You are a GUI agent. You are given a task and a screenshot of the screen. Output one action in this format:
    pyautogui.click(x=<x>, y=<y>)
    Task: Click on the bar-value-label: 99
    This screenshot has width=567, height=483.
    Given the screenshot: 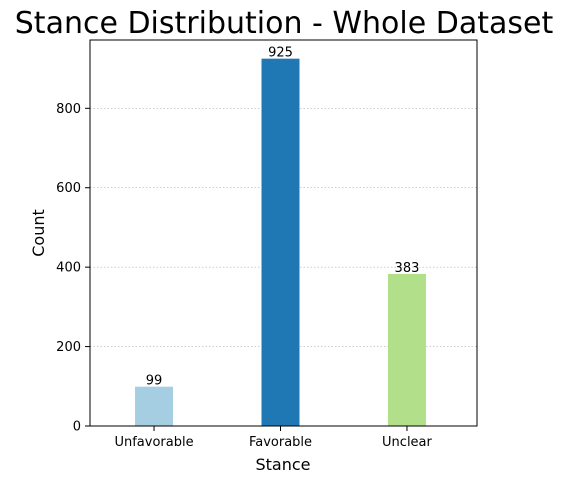 What is the action you would take?
    pyautogui.click(x=154, y=381)
    